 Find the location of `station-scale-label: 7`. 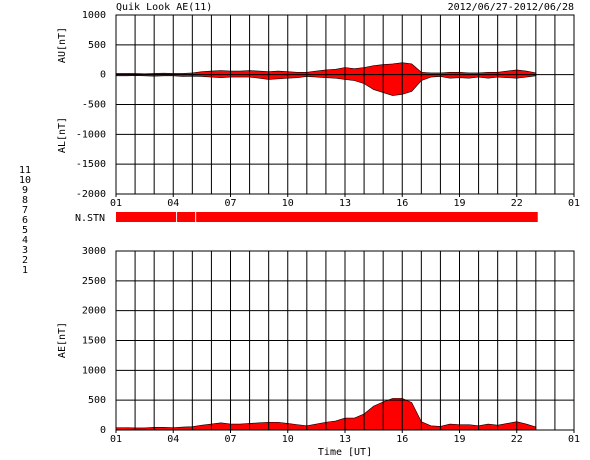

station-scale-label: 7 is located at coordinates (25, 210).